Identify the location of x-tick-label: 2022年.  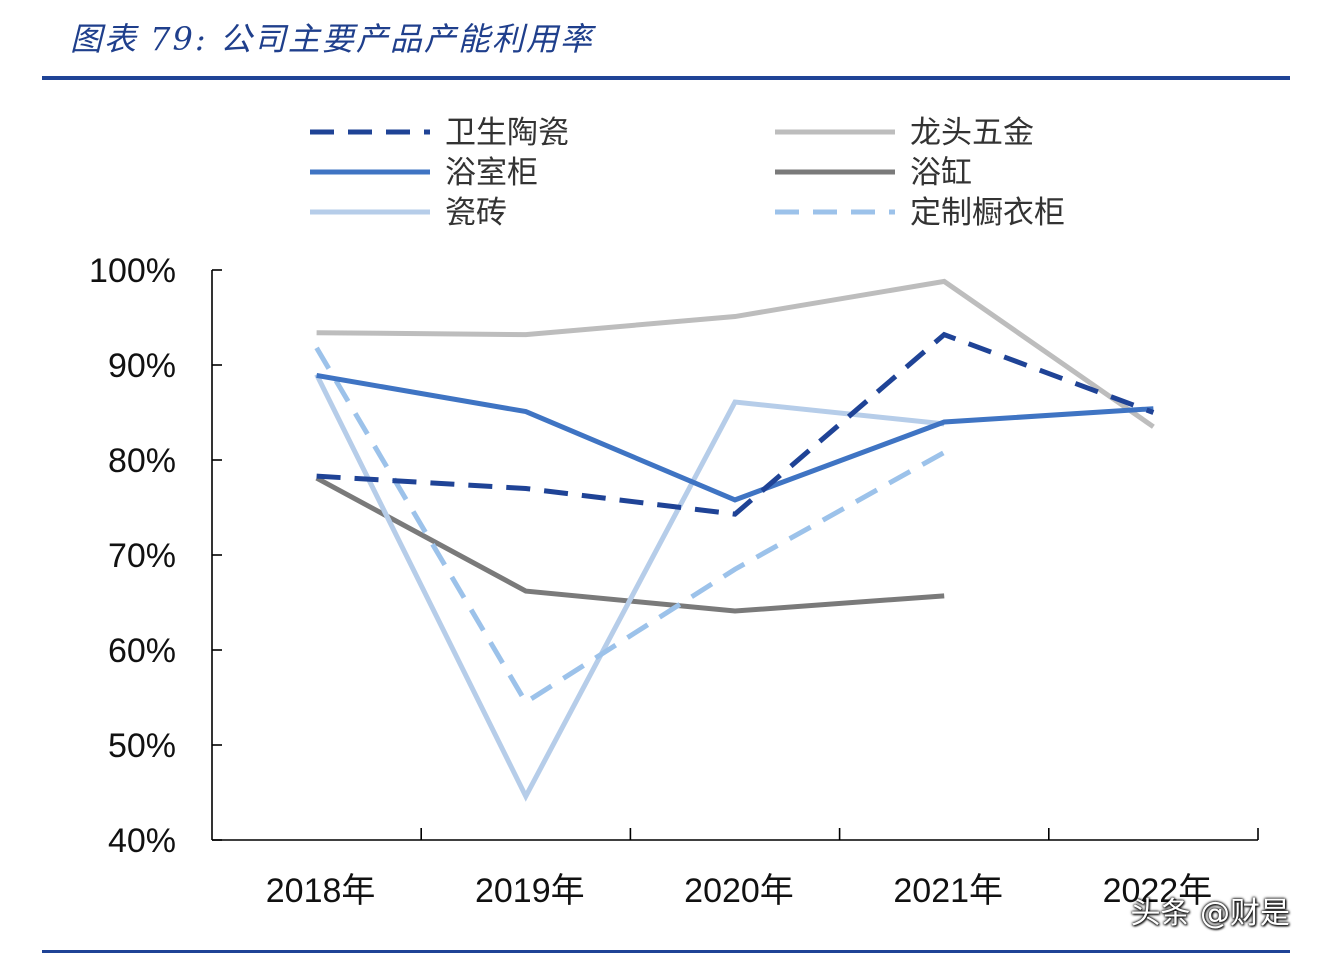
(1158, 891).